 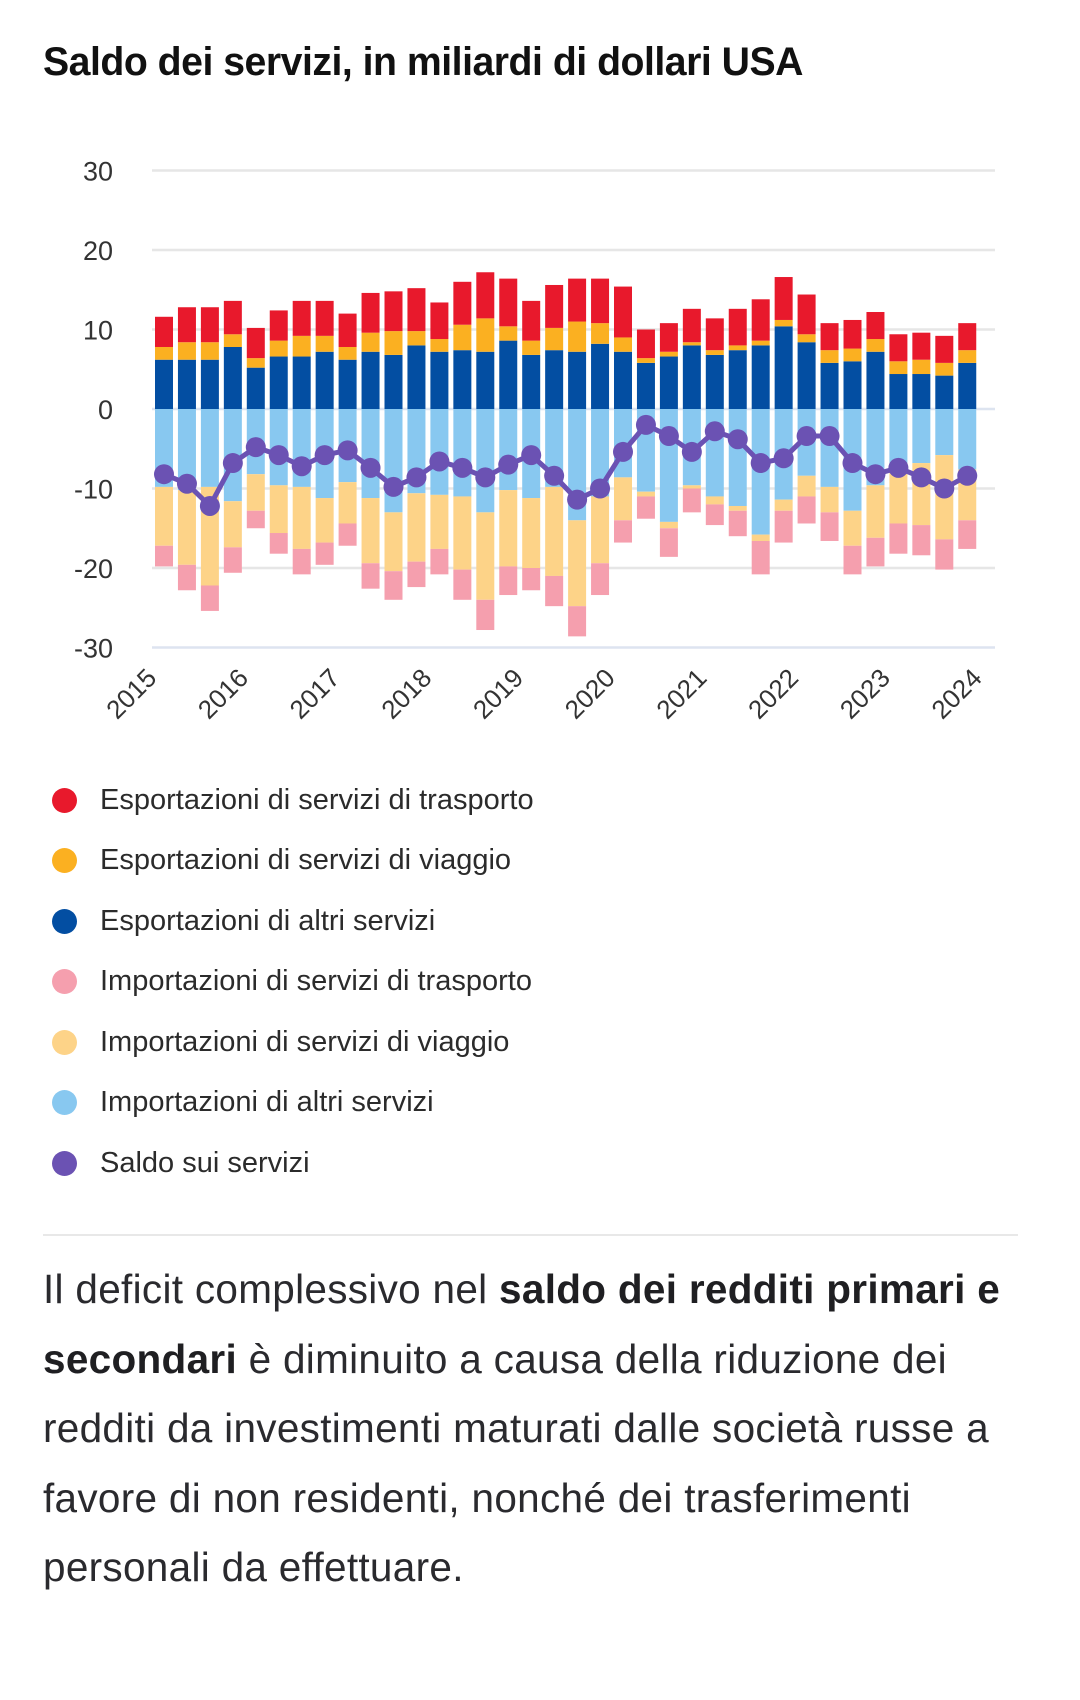 I want to click on legend-item: Importazioni di servizi di trasporto, so click(x=293, y=982).